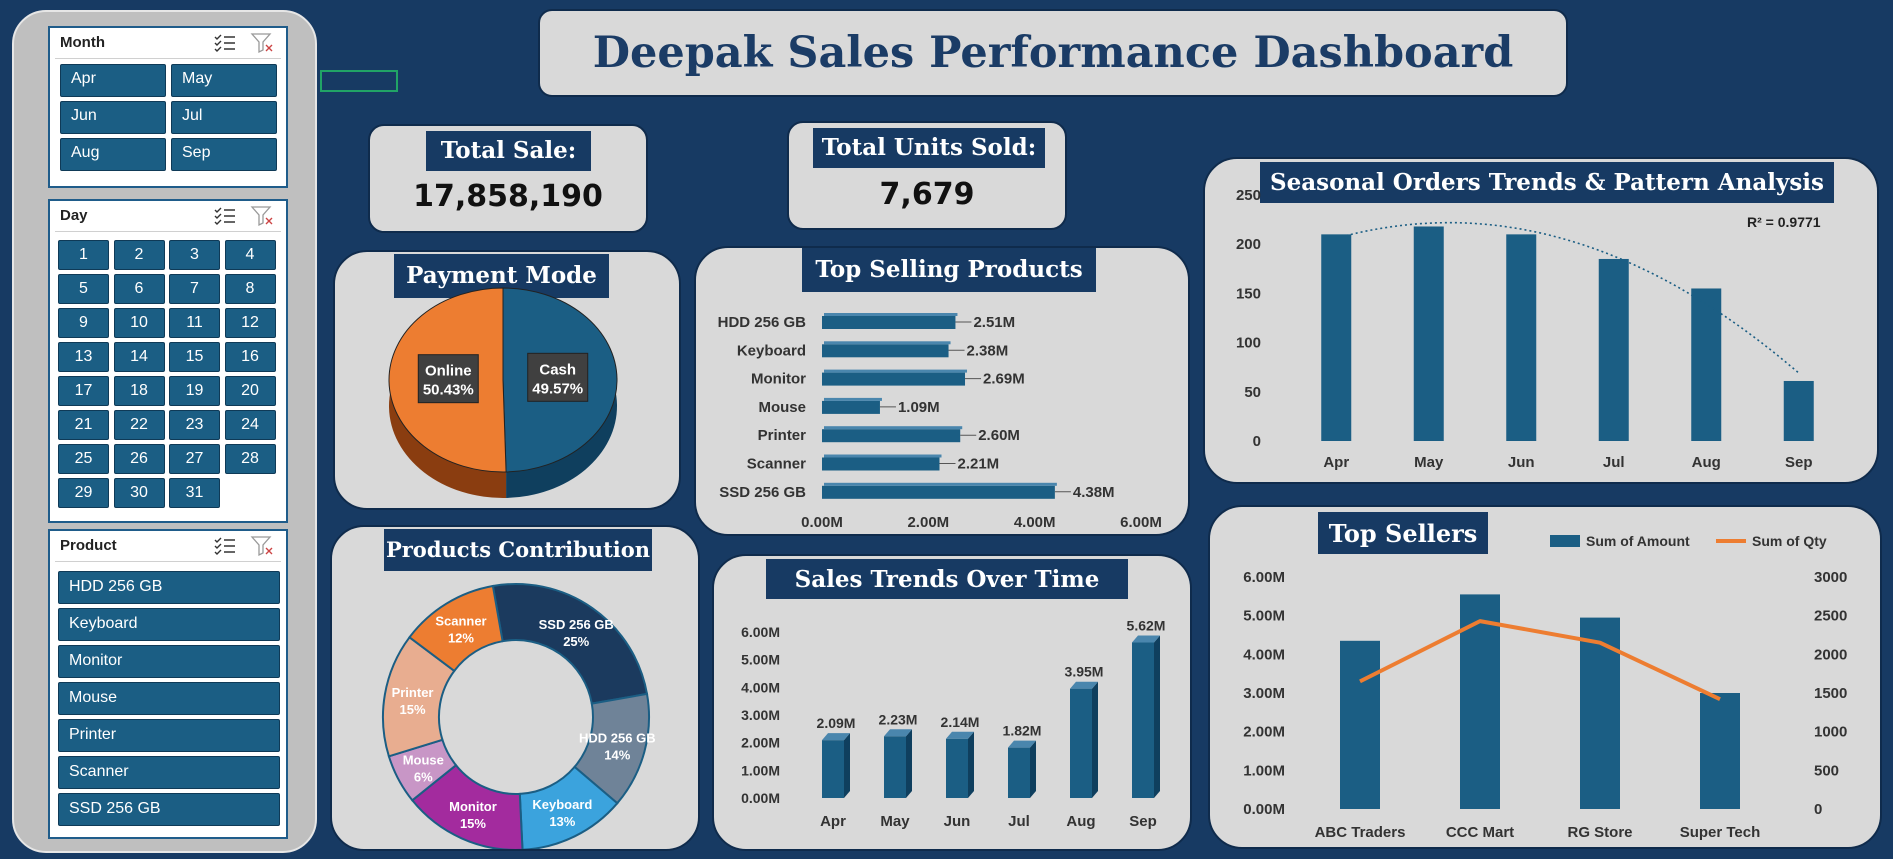  What do you see at coordinates (169, 624) in the screenshot?
I see `product-option-keyboard: Keyboard` at bounding box center [169, 624].